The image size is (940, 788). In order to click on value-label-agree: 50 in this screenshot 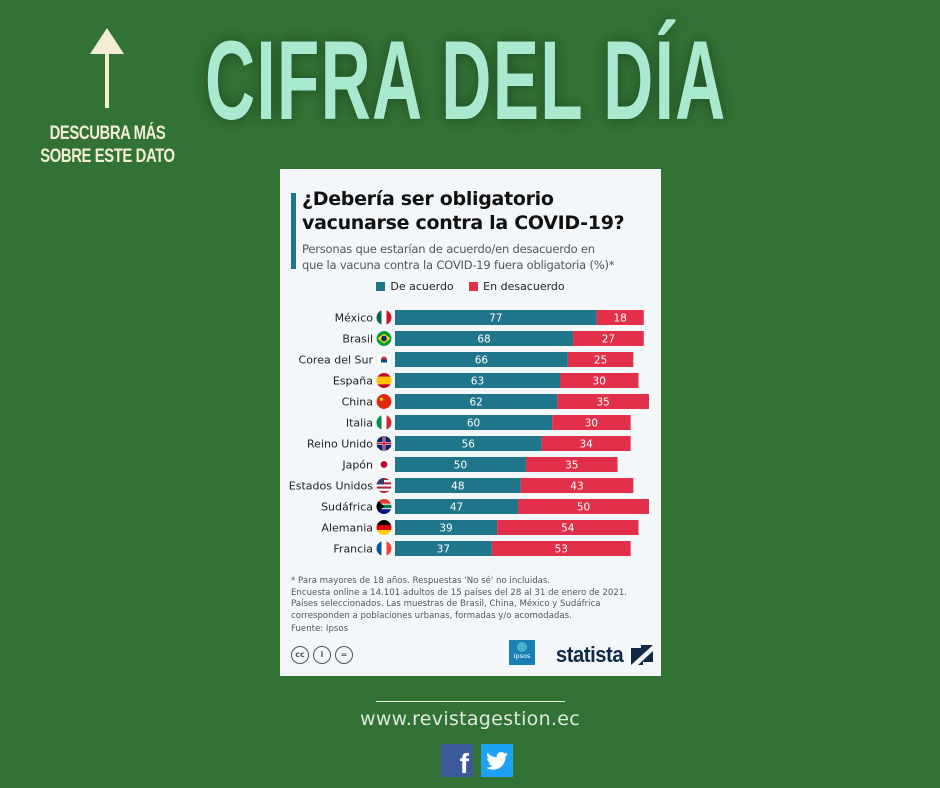, I will do `click(460, 466)`.